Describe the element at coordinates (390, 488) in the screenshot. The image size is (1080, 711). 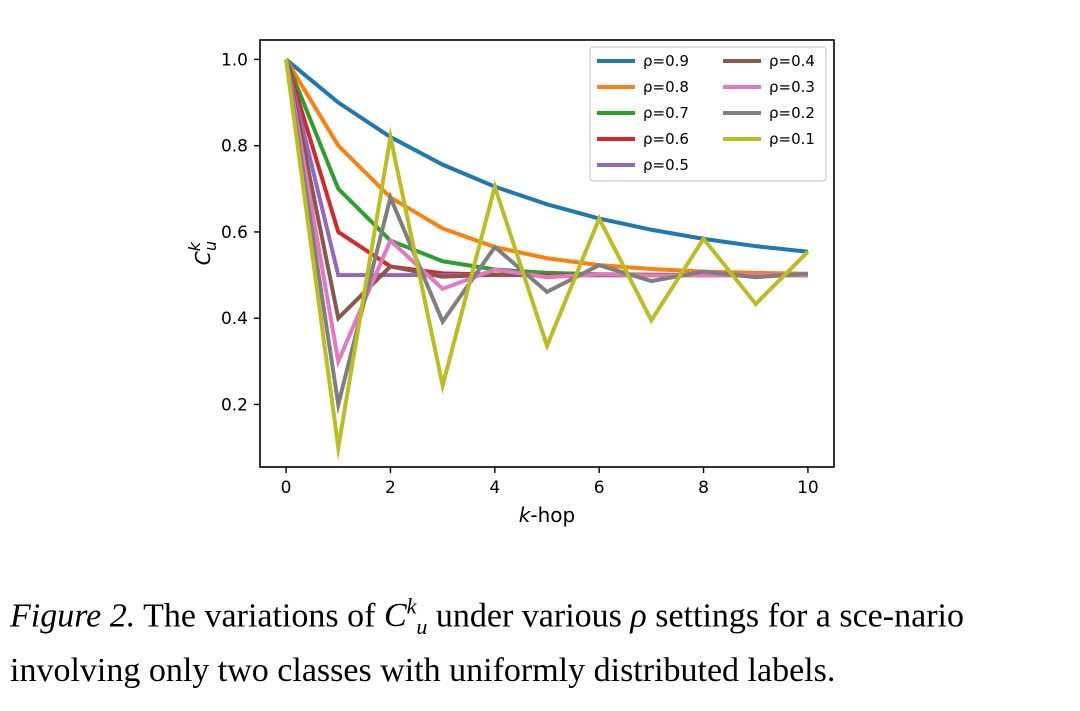
I see `x-tick-label-1: 2` at that location.